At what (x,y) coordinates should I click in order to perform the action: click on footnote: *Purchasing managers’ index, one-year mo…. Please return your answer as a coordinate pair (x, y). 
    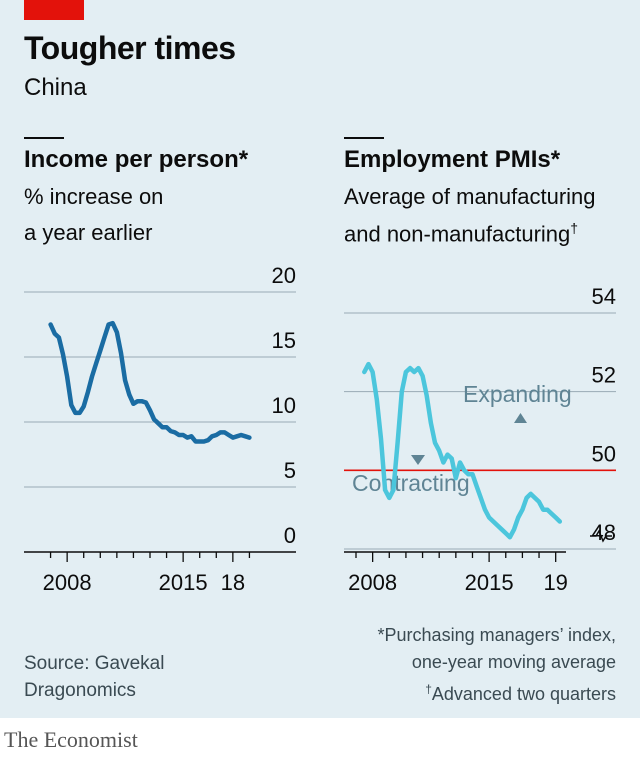
    Looking at the image, I should click on (497, 665).